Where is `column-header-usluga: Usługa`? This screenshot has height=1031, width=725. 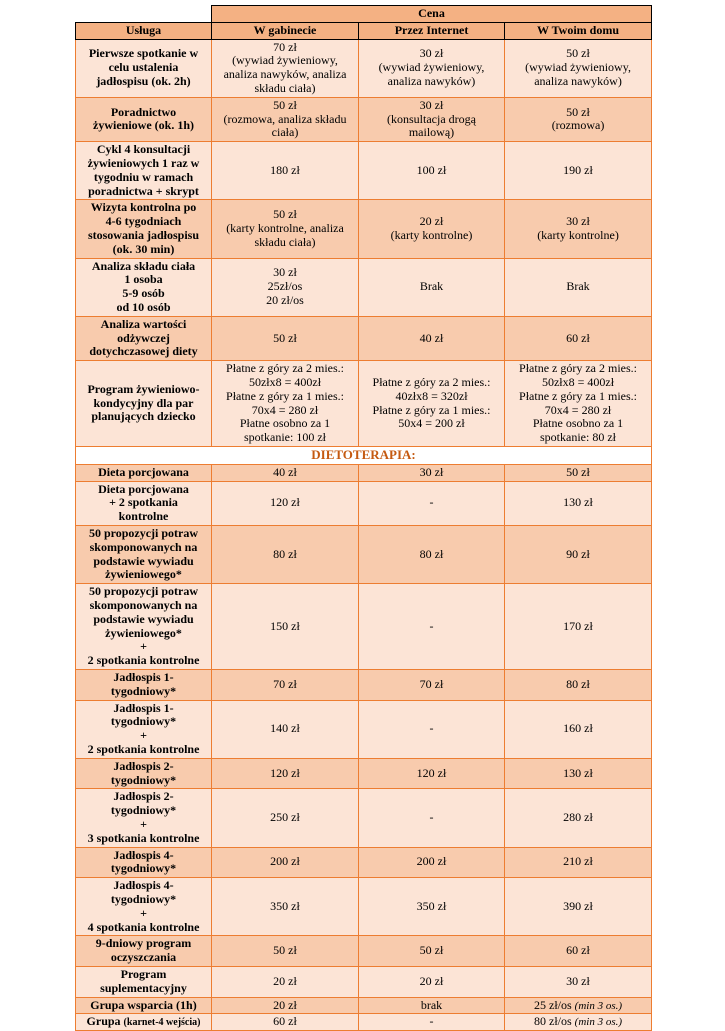 column-header-usluga: Usługa is located at coordinates (143, 30).